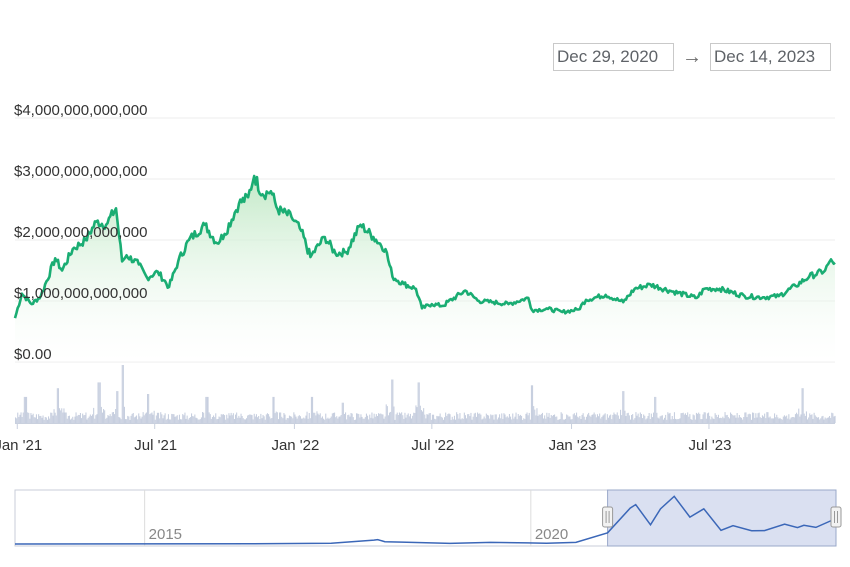 Image resolution: width=850 pixels, height=567 pixels. I want to click on navigator-selection, so click(722, 518).